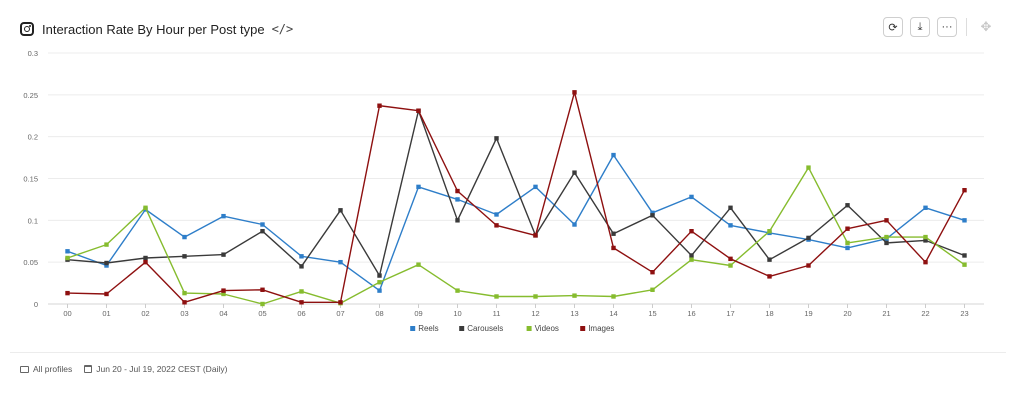 Image resolution: width=1016 pixels, height=406 pixels. Describe the element at coordinates (481, 328) in the screenshot. I see `legend-item: Carousels` at that location.